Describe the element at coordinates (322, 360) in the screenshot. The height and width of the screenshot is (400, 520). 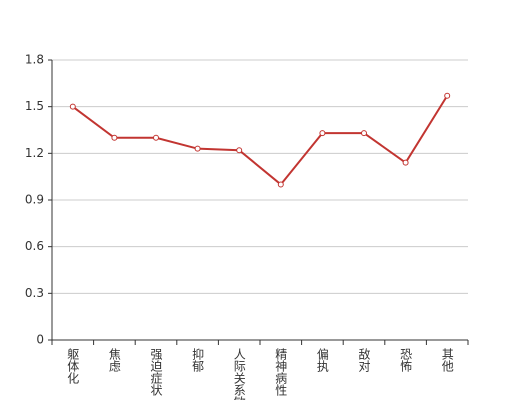
I see `x-tick-label: 偏执` at that location.